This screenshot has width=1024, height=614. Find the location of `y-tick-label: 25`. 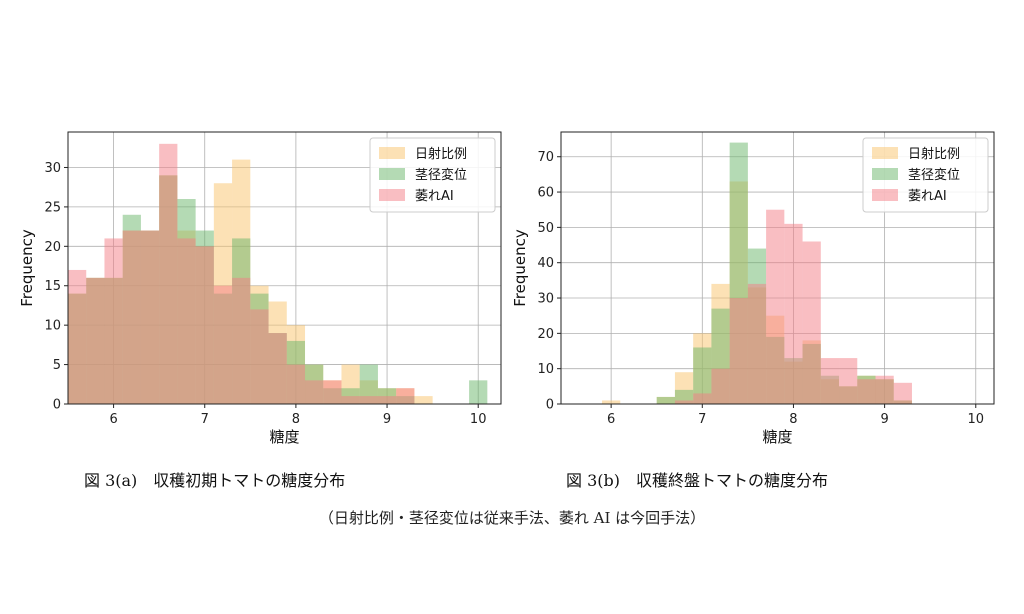

y-tick-label: 25 is located at coordinates (52, 207).